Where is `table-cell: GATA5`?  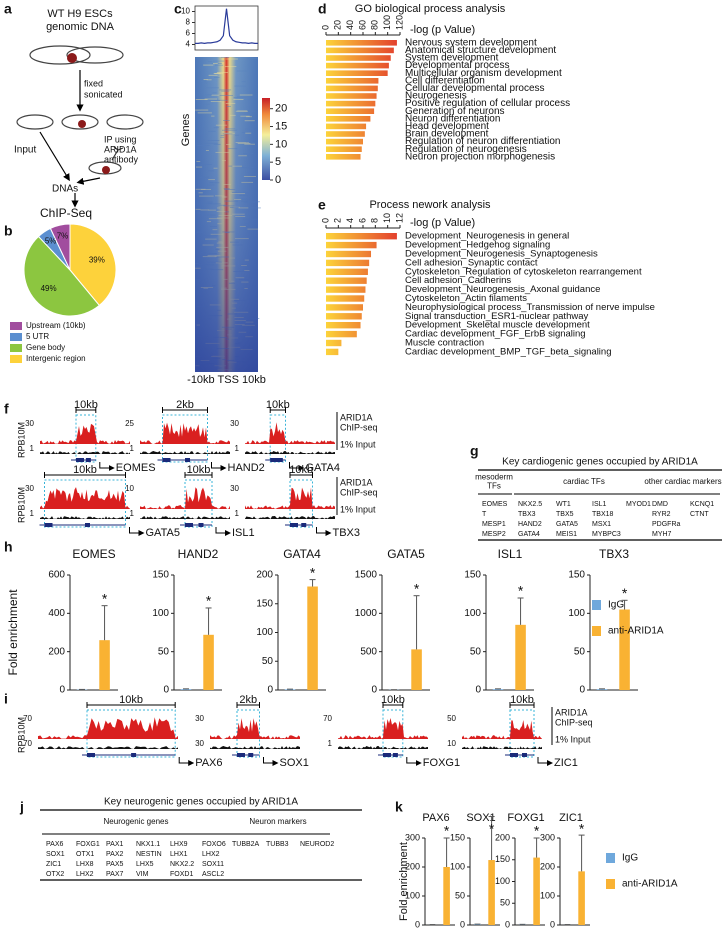 table-cell: GATA5 is located at coordinates (567, 524).